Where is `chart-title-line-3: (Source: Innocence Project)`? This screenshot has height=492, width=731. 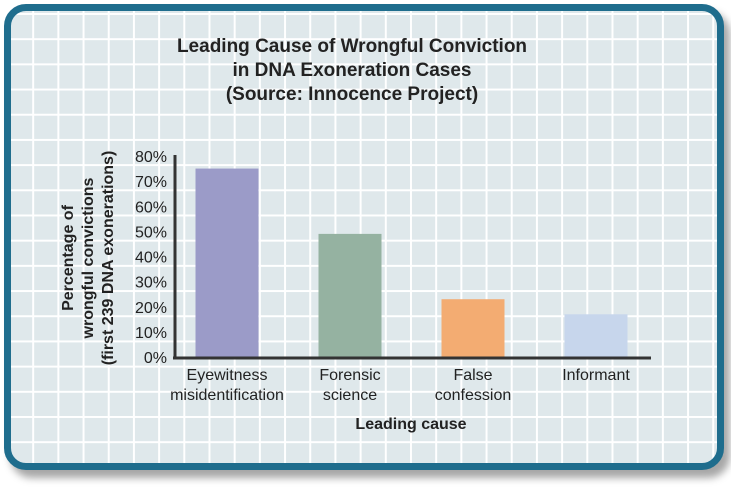 chart-title-line-3: (Source: Innocence Project) is located at coordinates (352, 94).